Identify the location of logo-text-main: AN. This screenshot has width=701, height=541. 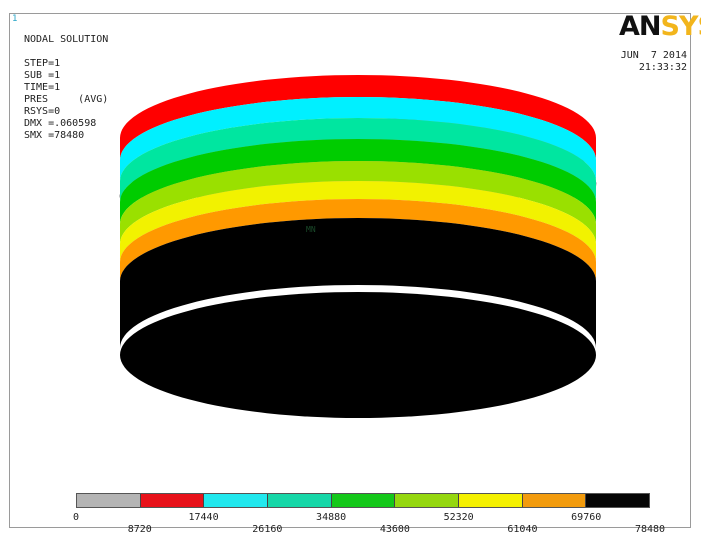
(640, 26).